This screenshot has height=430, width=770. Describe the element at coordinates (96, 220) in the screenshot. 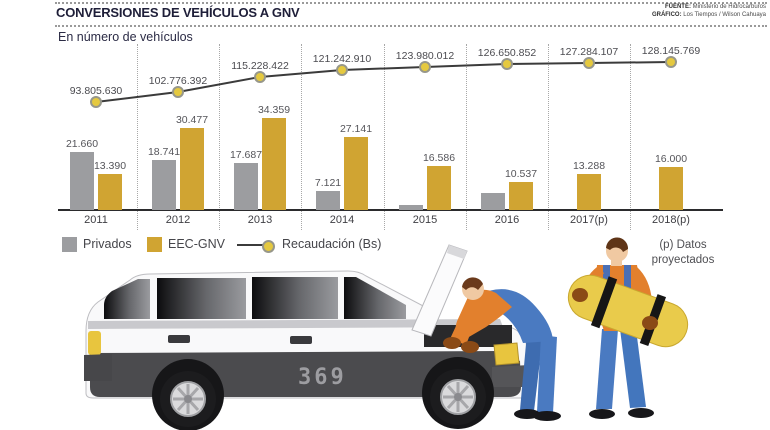

I see `x-axis-label: 2011` at that location.